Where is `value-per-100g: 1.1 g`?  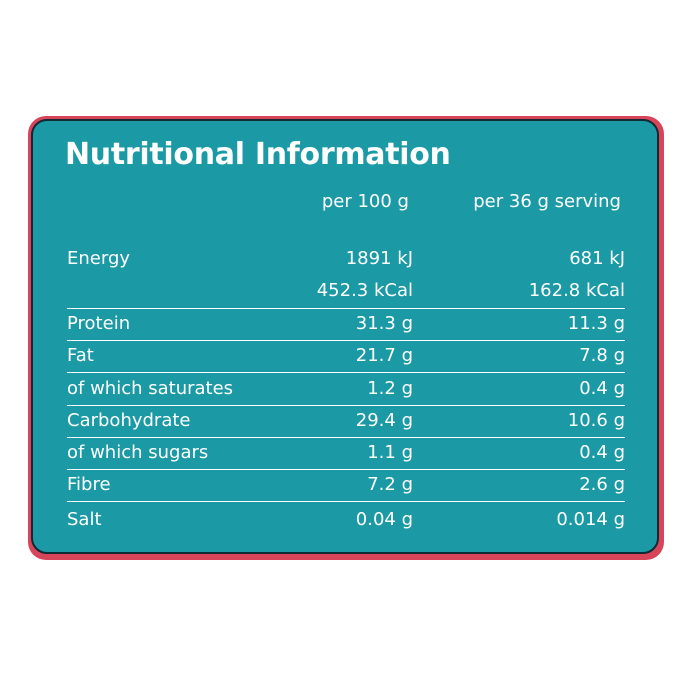 value-per-100g: 1.1 g is located at coordinates (390, 452).